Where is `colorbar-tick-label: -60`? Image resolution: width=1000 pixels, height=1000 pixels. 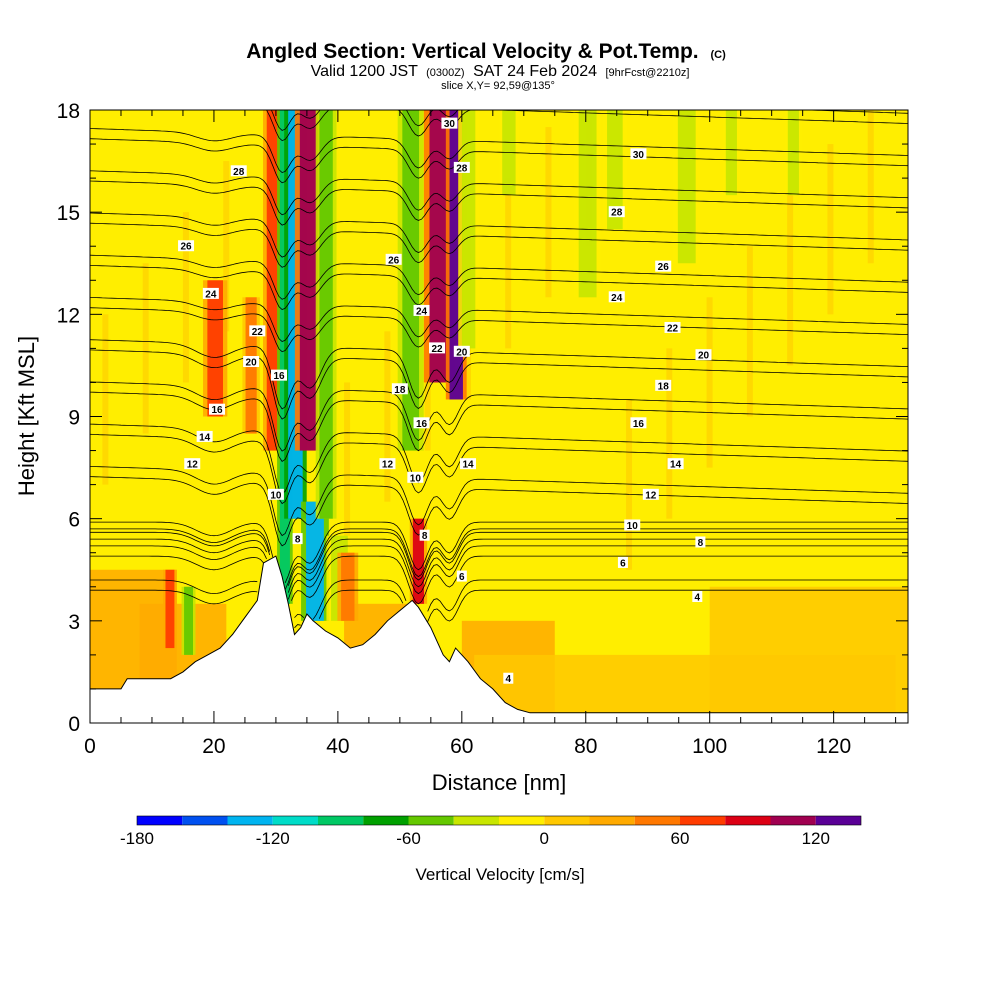 colorbar-tick-label: -60 is located at coordinates (408, 838).